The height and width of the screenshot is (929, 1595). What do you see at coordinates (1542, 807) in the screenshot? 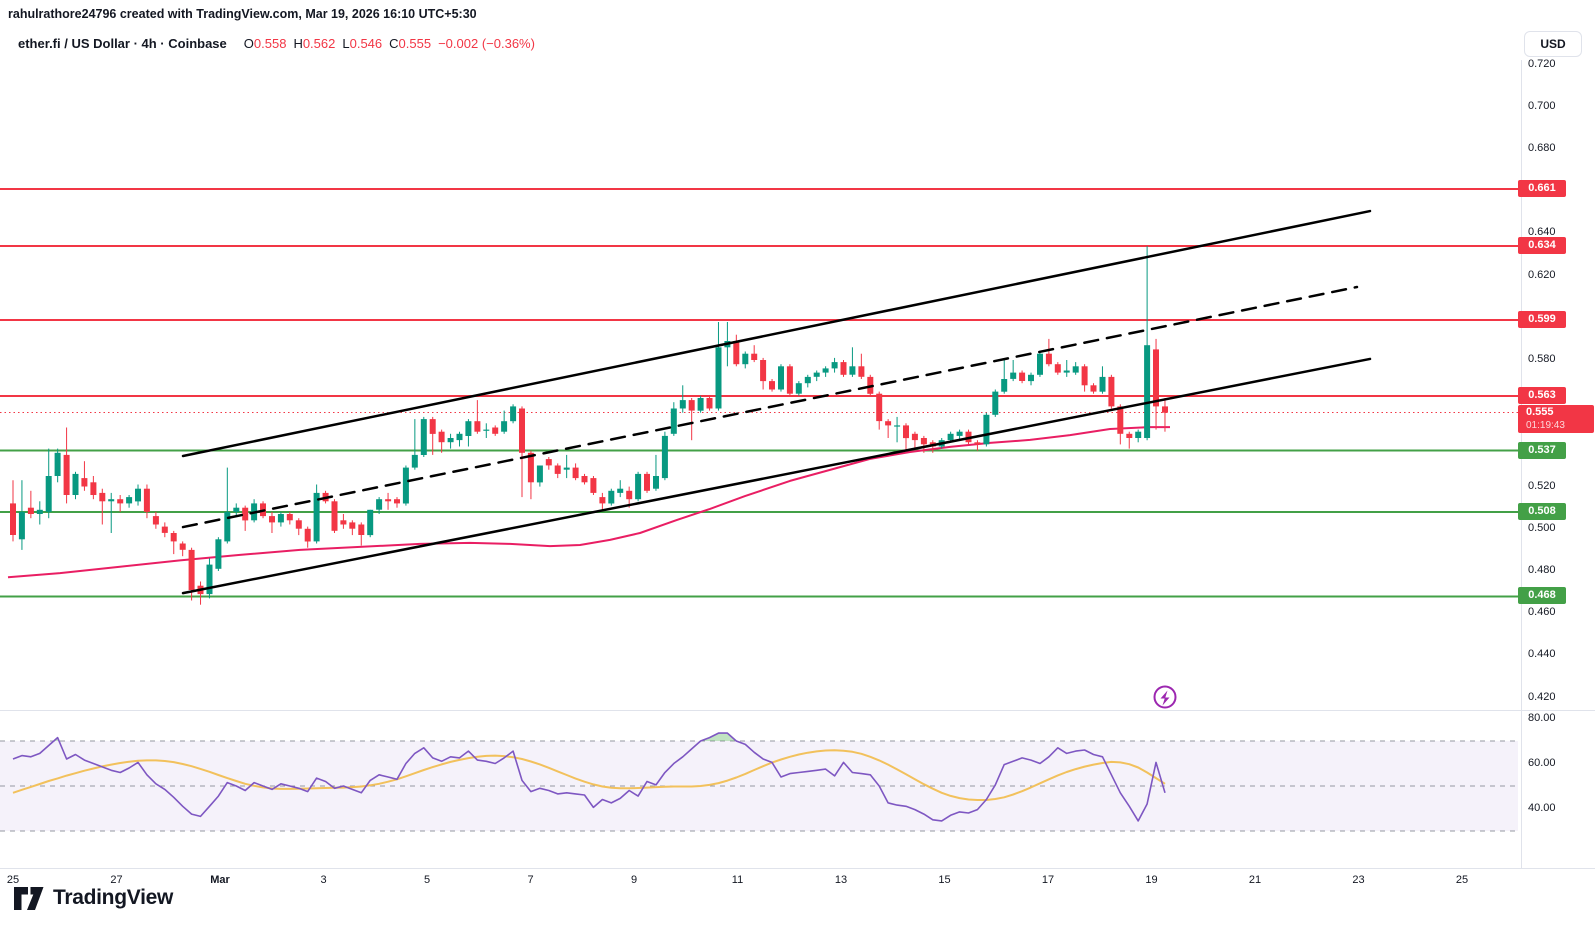
I see `rsi-tick-label: 40.00` at bounding box center [1542, 807].